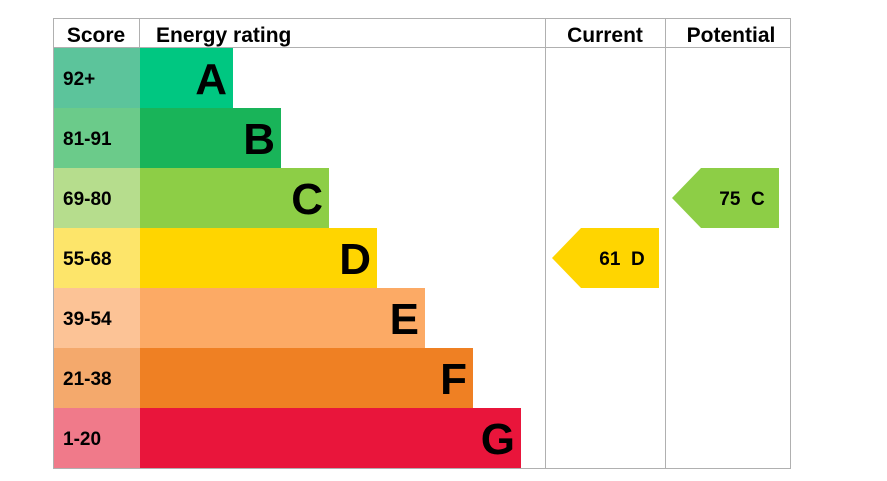 This screenshot has width=887, height=481. Describe the element at coordinates (282, 318) in the screenshot. I see `rating-bar-e` at that location.